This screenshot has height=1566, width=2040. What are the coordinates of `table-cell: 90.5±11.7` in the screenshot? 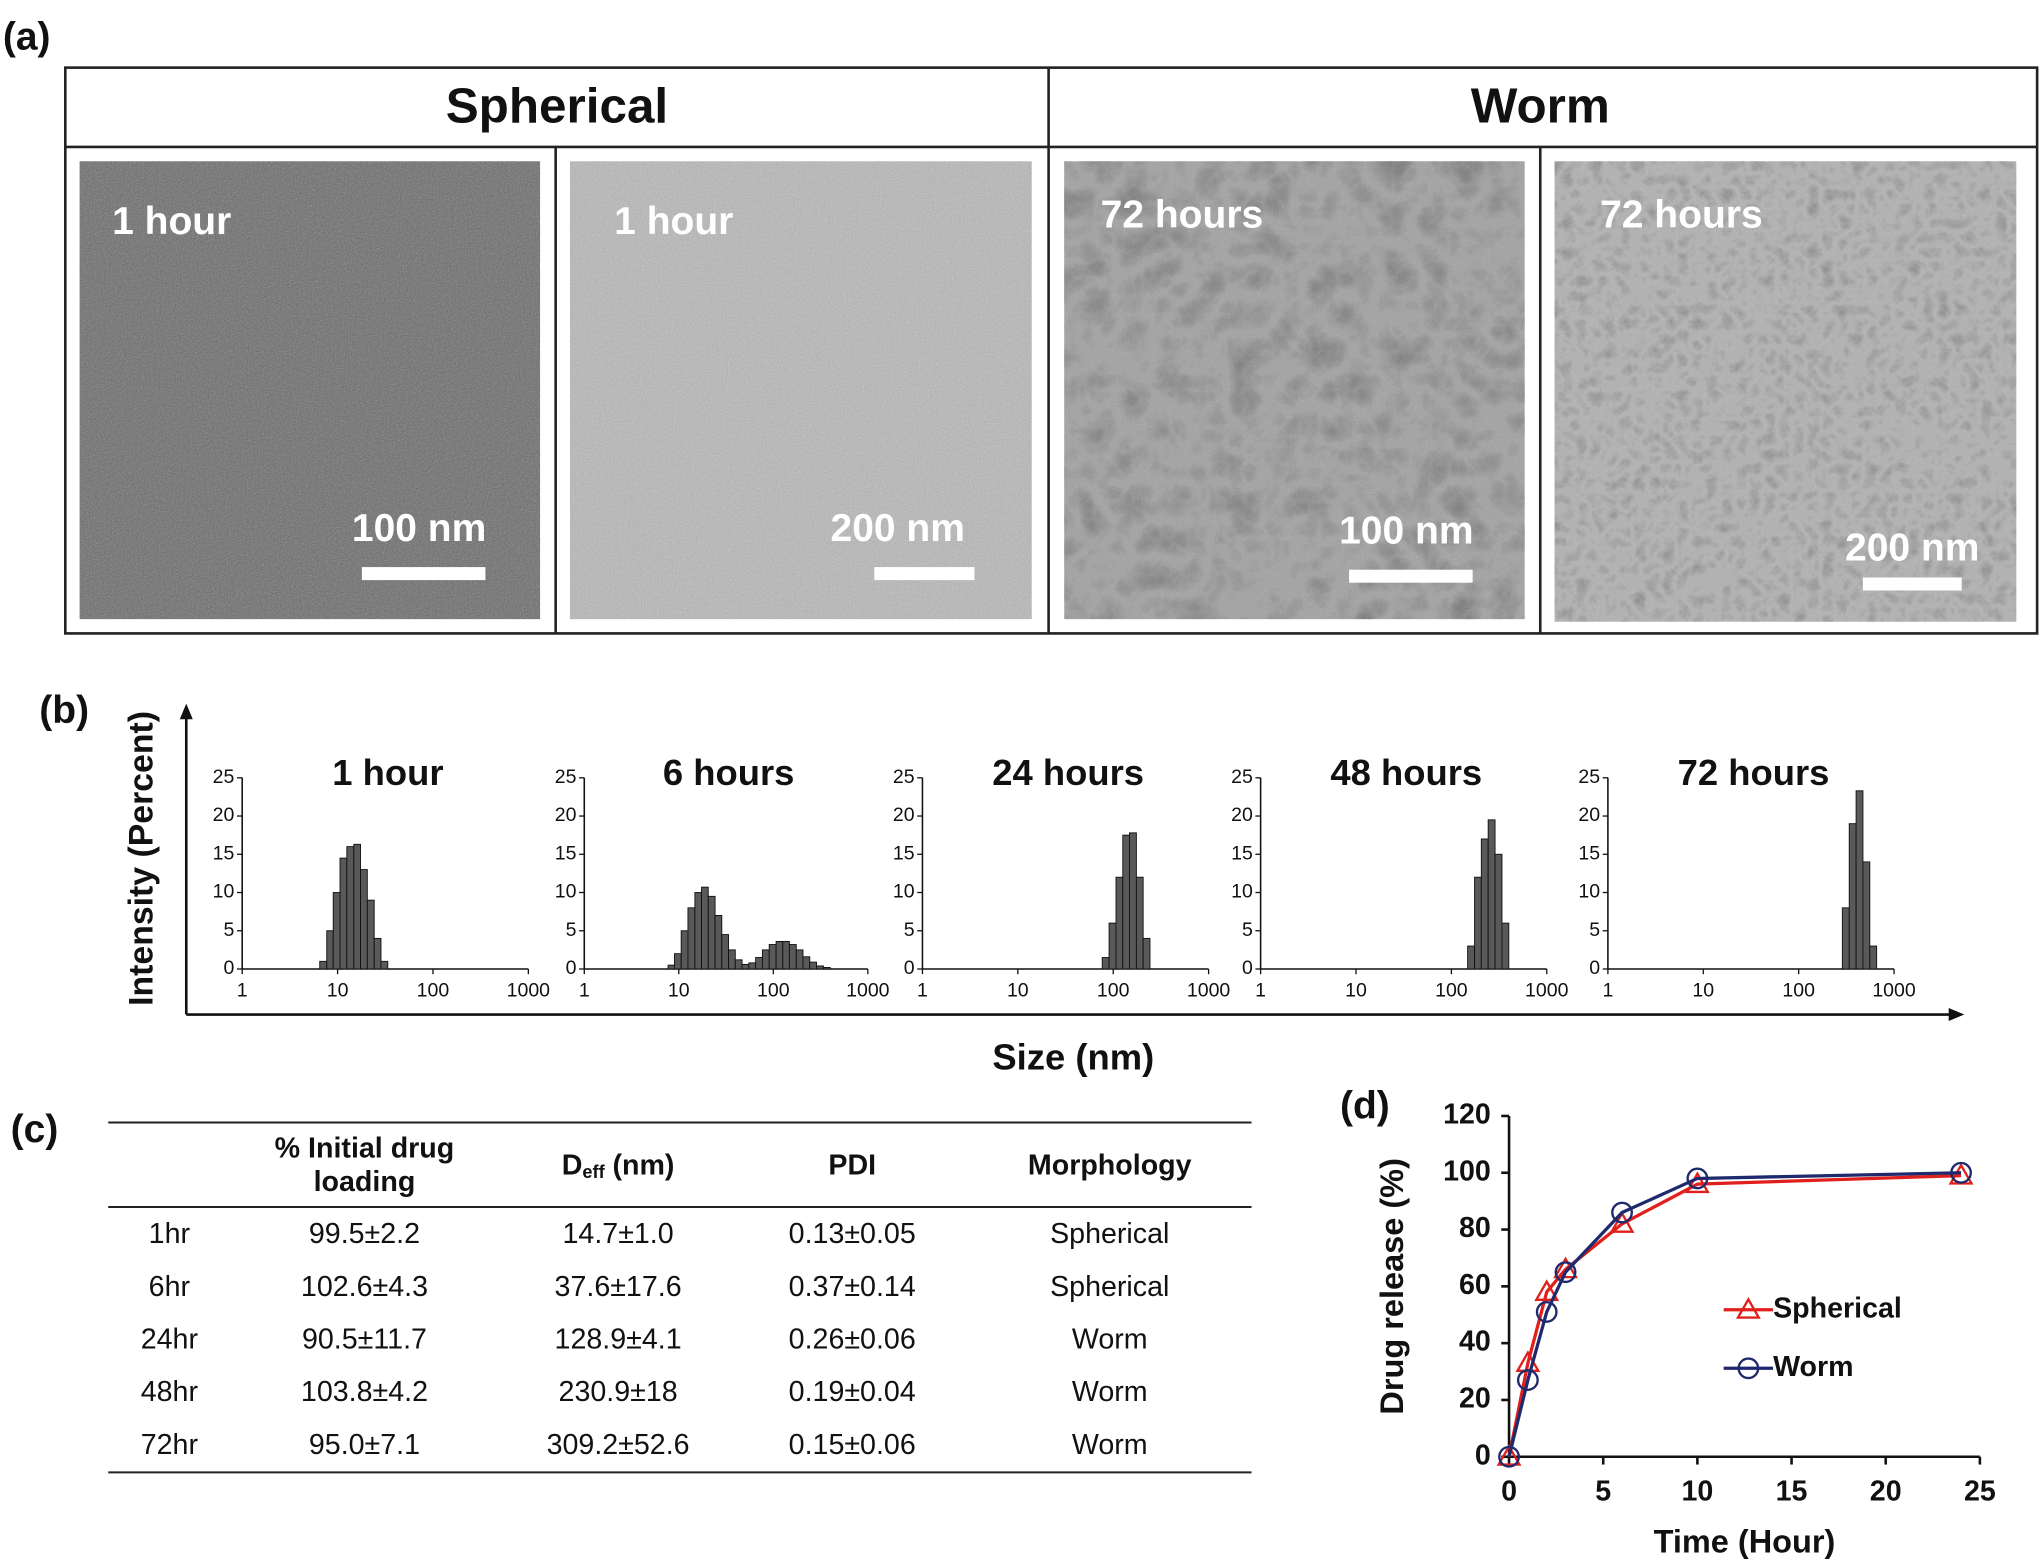 It's located at (364, 1340).